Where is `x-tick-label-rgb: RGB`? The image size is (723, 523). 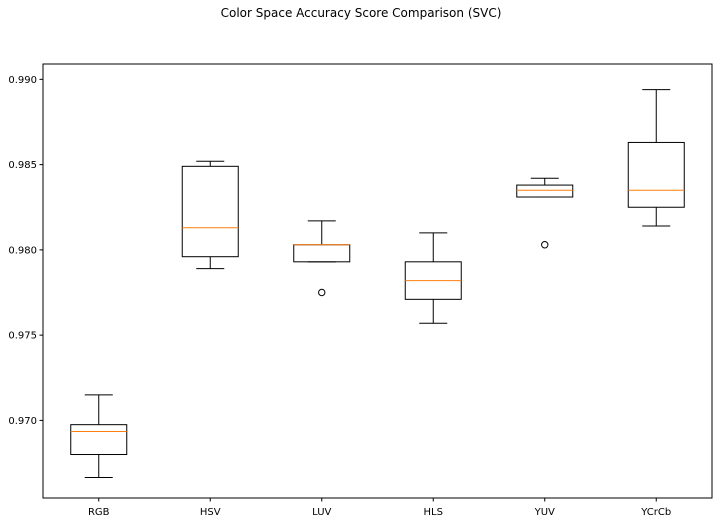
x-tick-label-rgb: RGB is located at coordinates (99, 512).